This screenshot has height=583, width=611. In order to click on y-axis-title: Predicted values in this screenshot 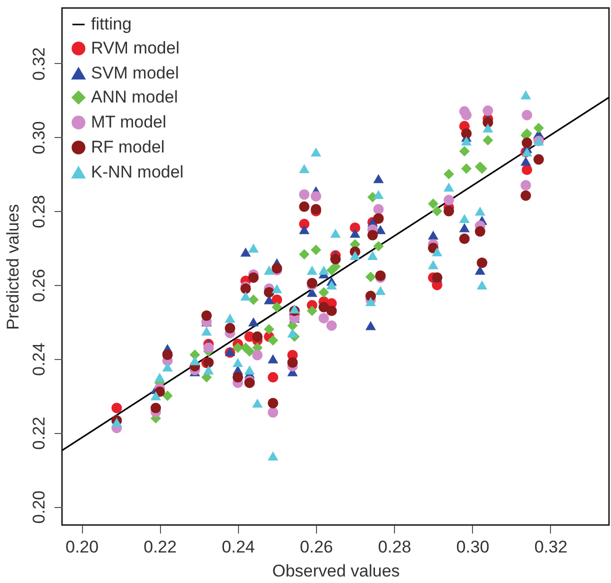, I will do `click(13, 267)`.